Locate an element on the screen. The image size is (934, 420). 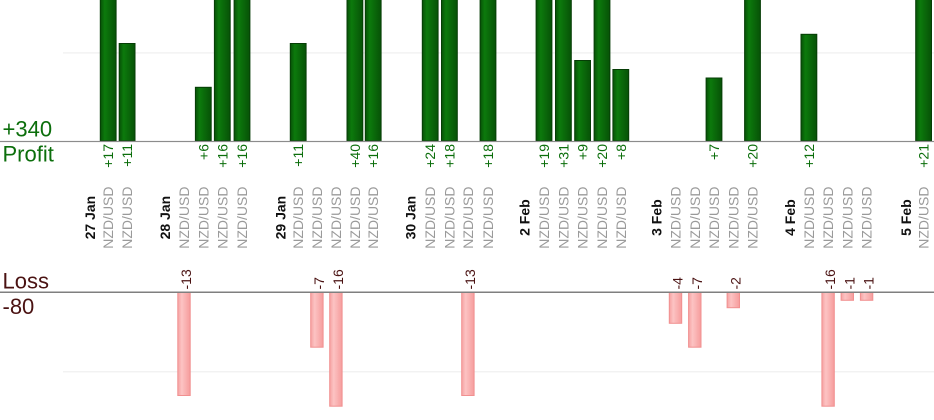
svg-text: +21 is located at coordinates (924, 156).